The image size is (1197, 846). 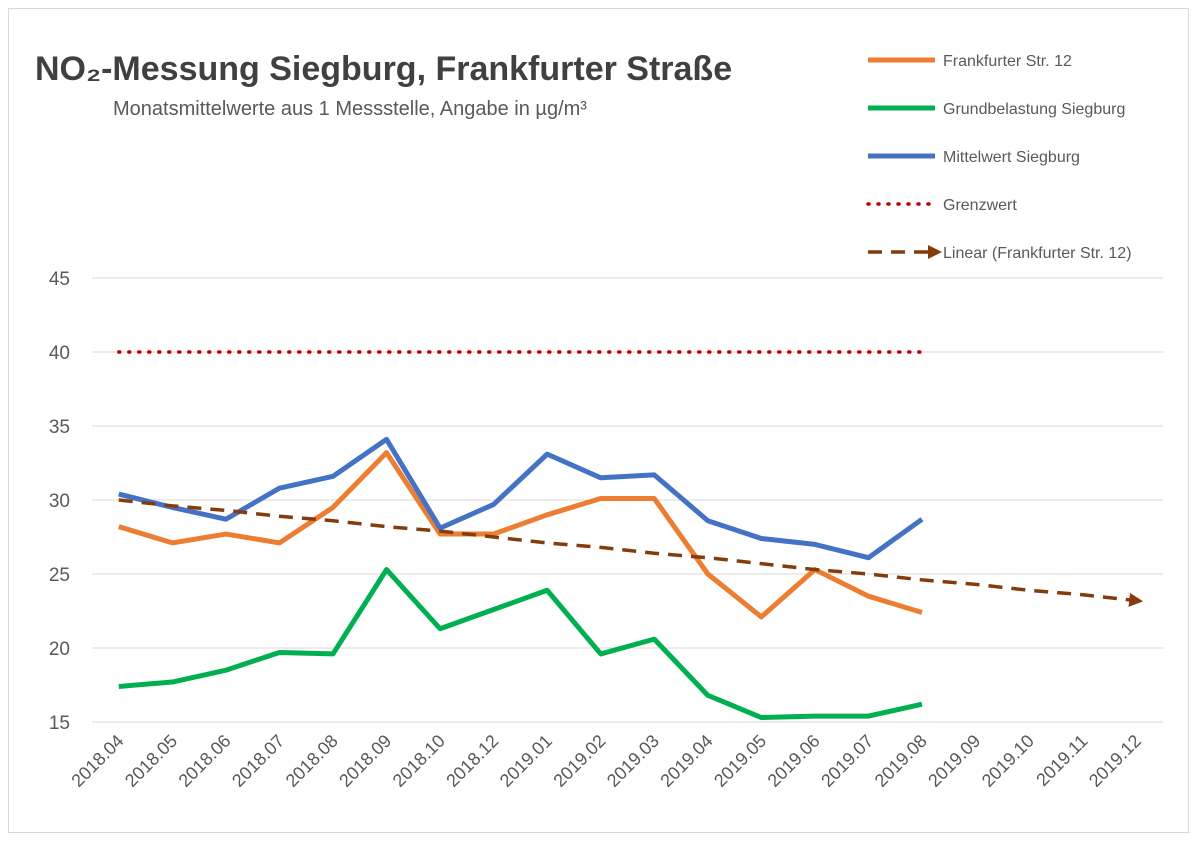 What do you see at coordinates (1037, 253) in the screenshot?
I see `legend-label: Linear (Frankfurter Str. 12)` at bounding box center [1037, 253].